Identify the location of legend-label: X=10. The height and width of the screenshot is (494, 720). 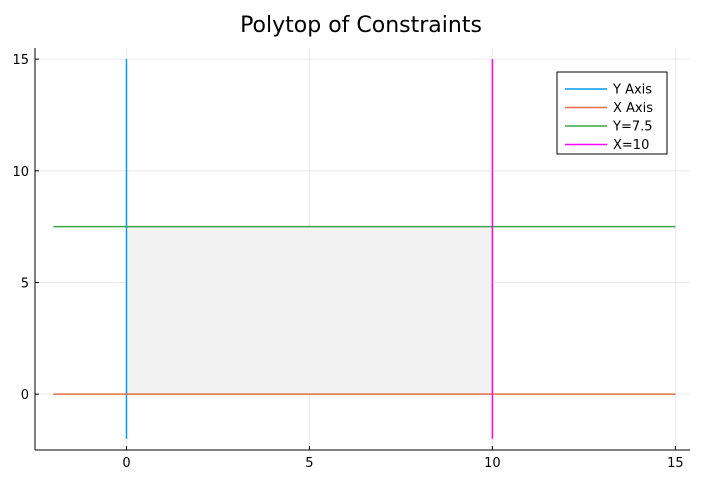
(631, 145).